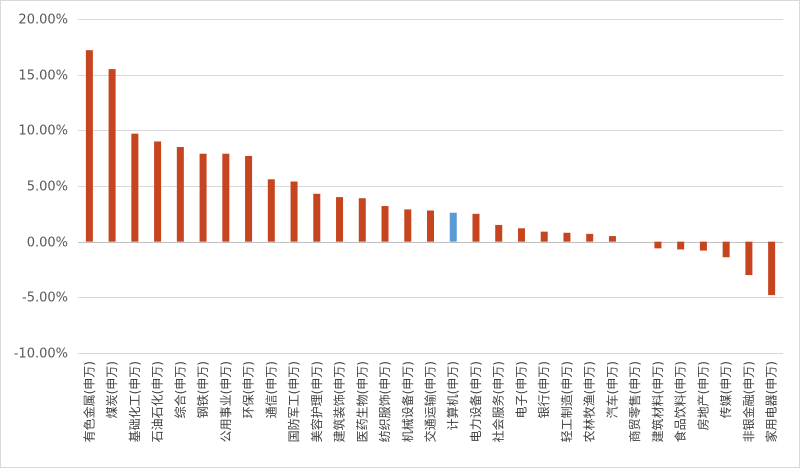 This screenshot has height=469, width=800. I want to click on x-tick-label: 非银金融(申万), so click(748, 401).